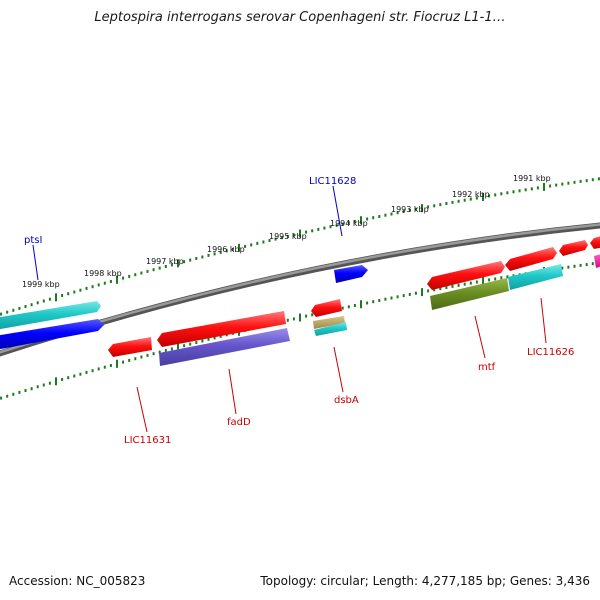 The width and height of the screenshot is (600, 600). Describe the element at coordinates (471, 194) in the screenshot. I see `kbp-label: 1992 kbp` at that location.